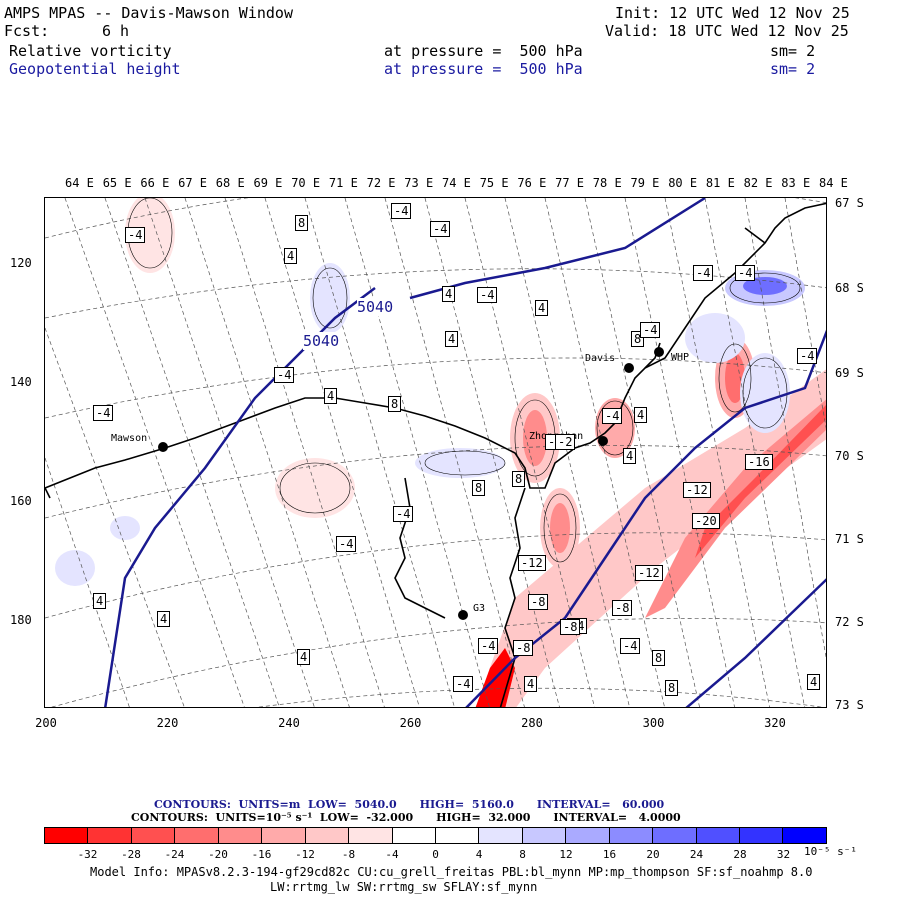  Describe the element at coordinates (218, 854) in the screenshot. I see `colorbar-tick-label: -20` at that location.